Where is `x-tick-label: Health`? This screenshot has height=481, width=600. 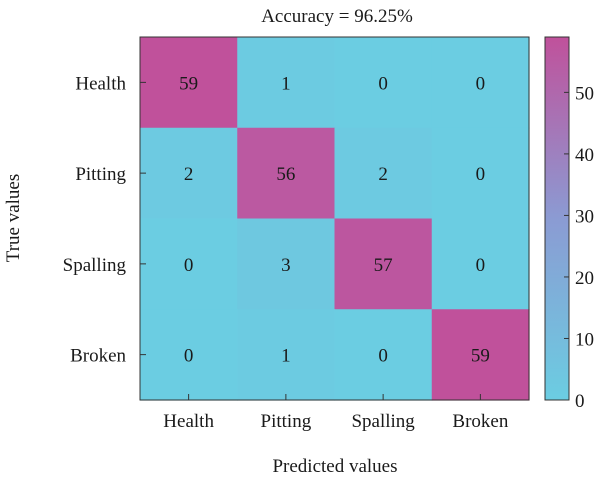 x-tick-label: Health is located at coordinates (188, 421).